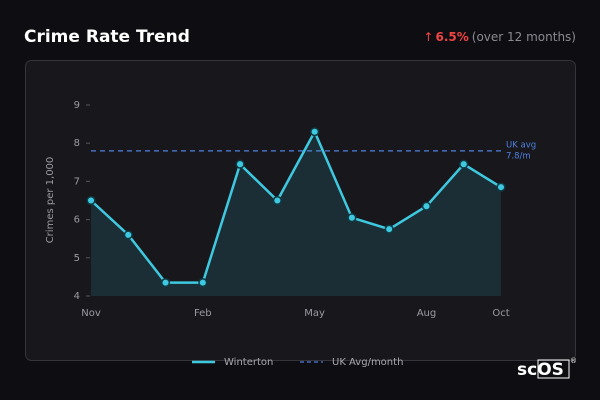 This screenshot has width=600, height=400. I want to click on change-arrow: ↑, so click(428, 37).